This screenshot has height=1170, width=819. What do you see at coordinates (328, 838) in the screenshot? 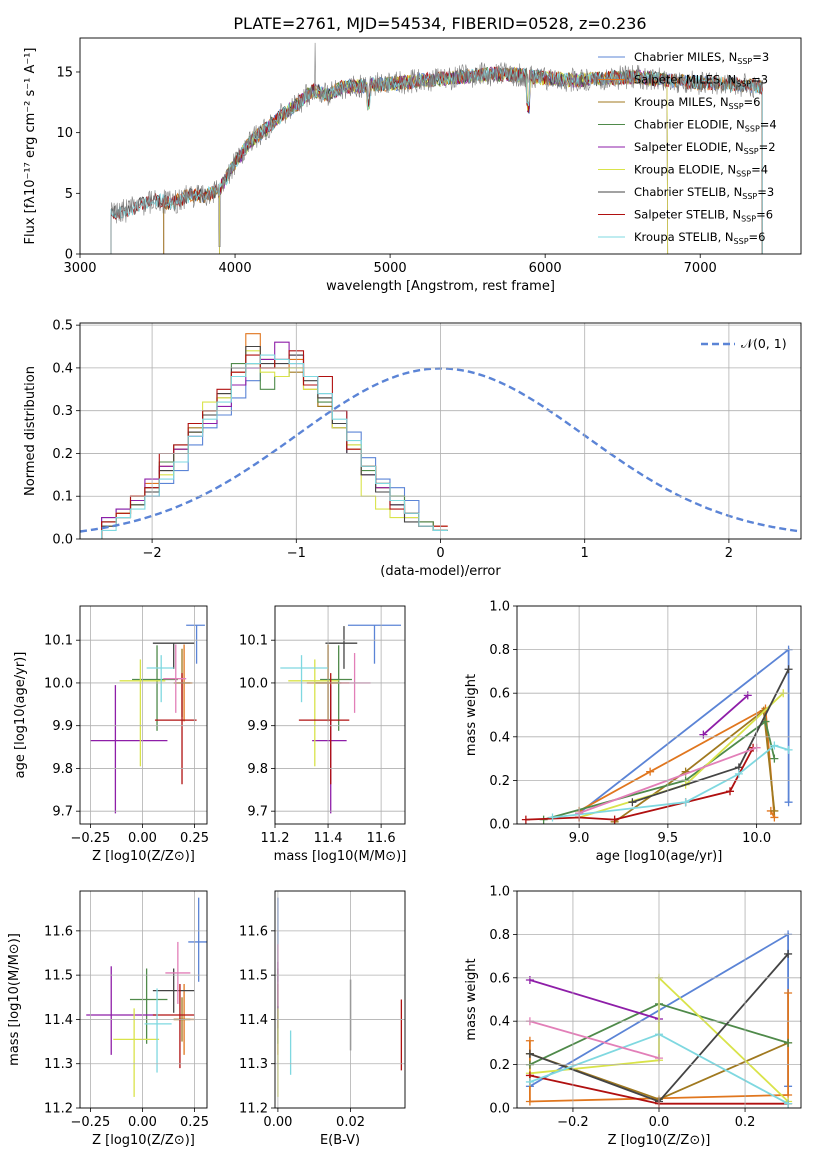
I see `x-tick-label: 11.4` at bounding box center [328, 838].